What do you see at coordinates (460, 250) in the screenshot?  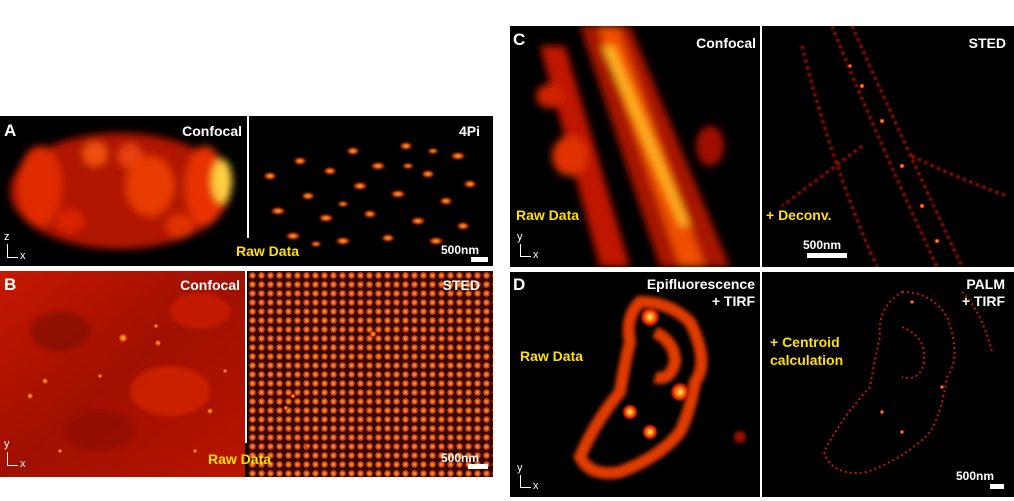 I see `panel-a-scale-label: 500nm` at bounding box center [460, 250].